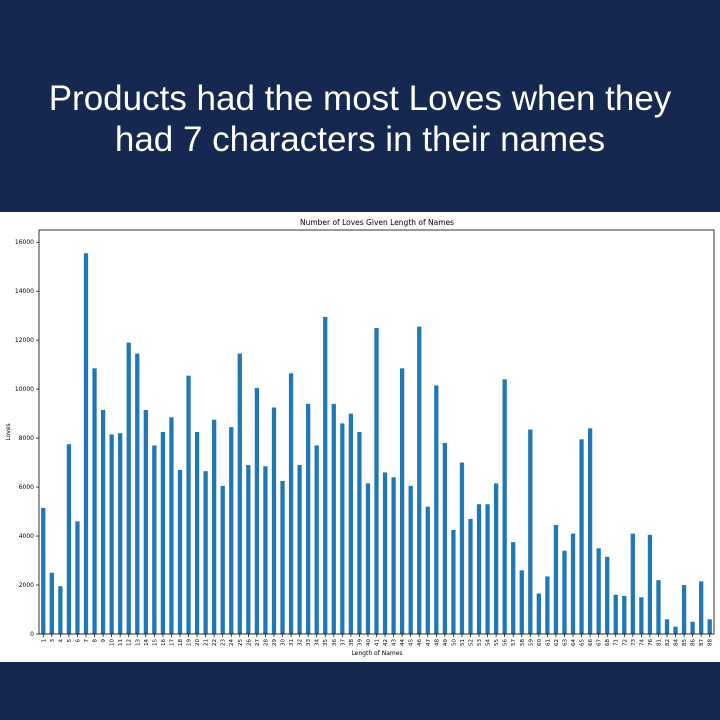 The height and width of the screenshot is (720, 720). I want to click on x-tick-label: 71, so click(617, 642).